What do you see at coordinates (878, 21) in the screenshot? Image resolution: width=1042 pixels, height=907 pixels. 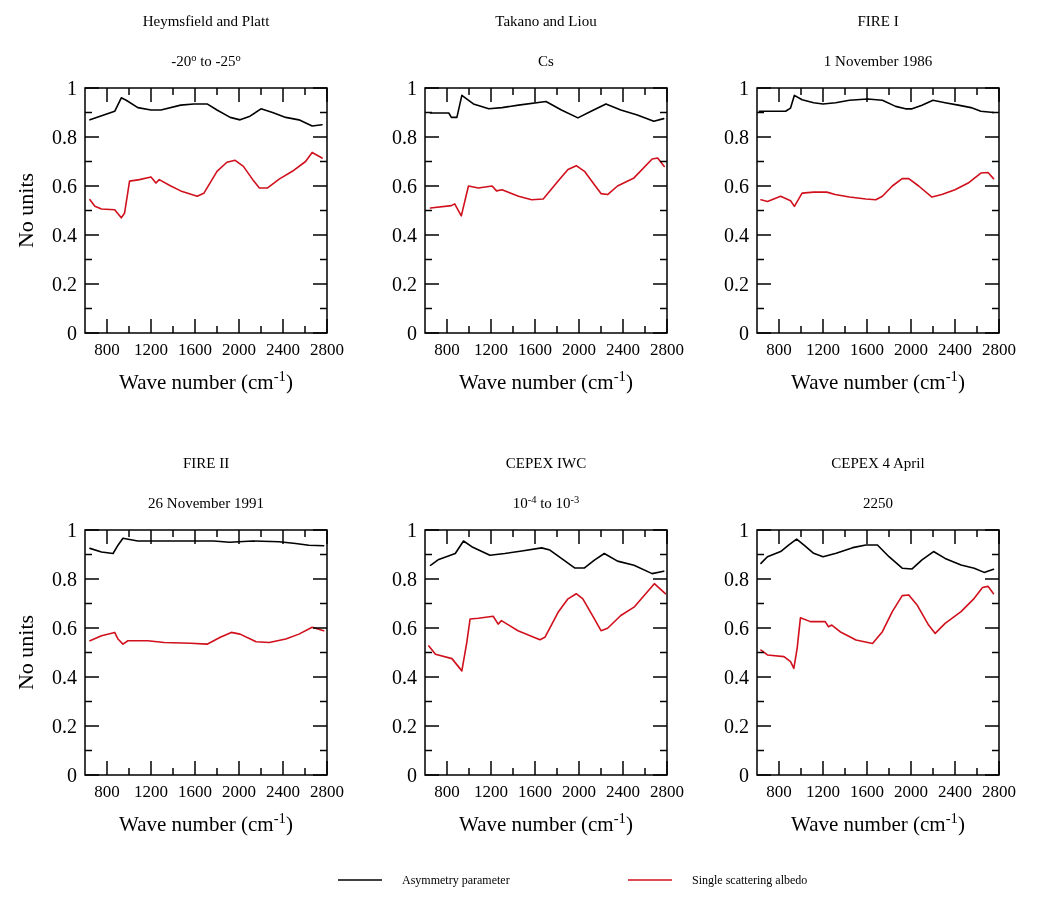 I see `chart-title: FIRE I` at bounding box center [878, 21].